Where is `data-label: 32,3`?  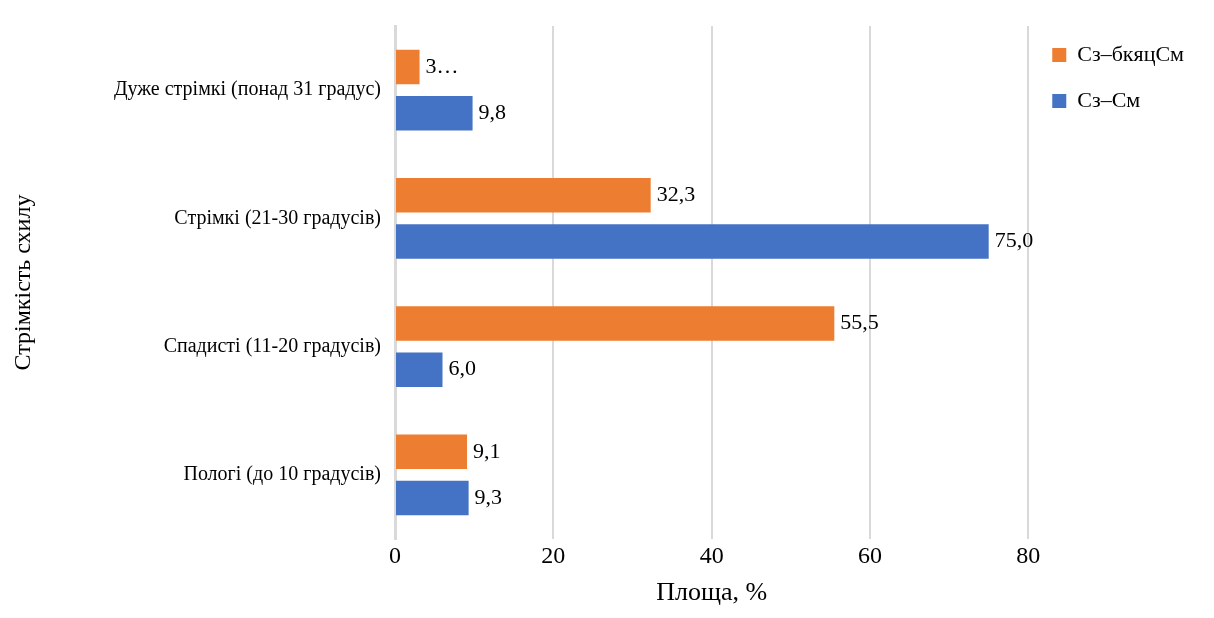
data-label: 32,3 is located at coordinates (676, 194).